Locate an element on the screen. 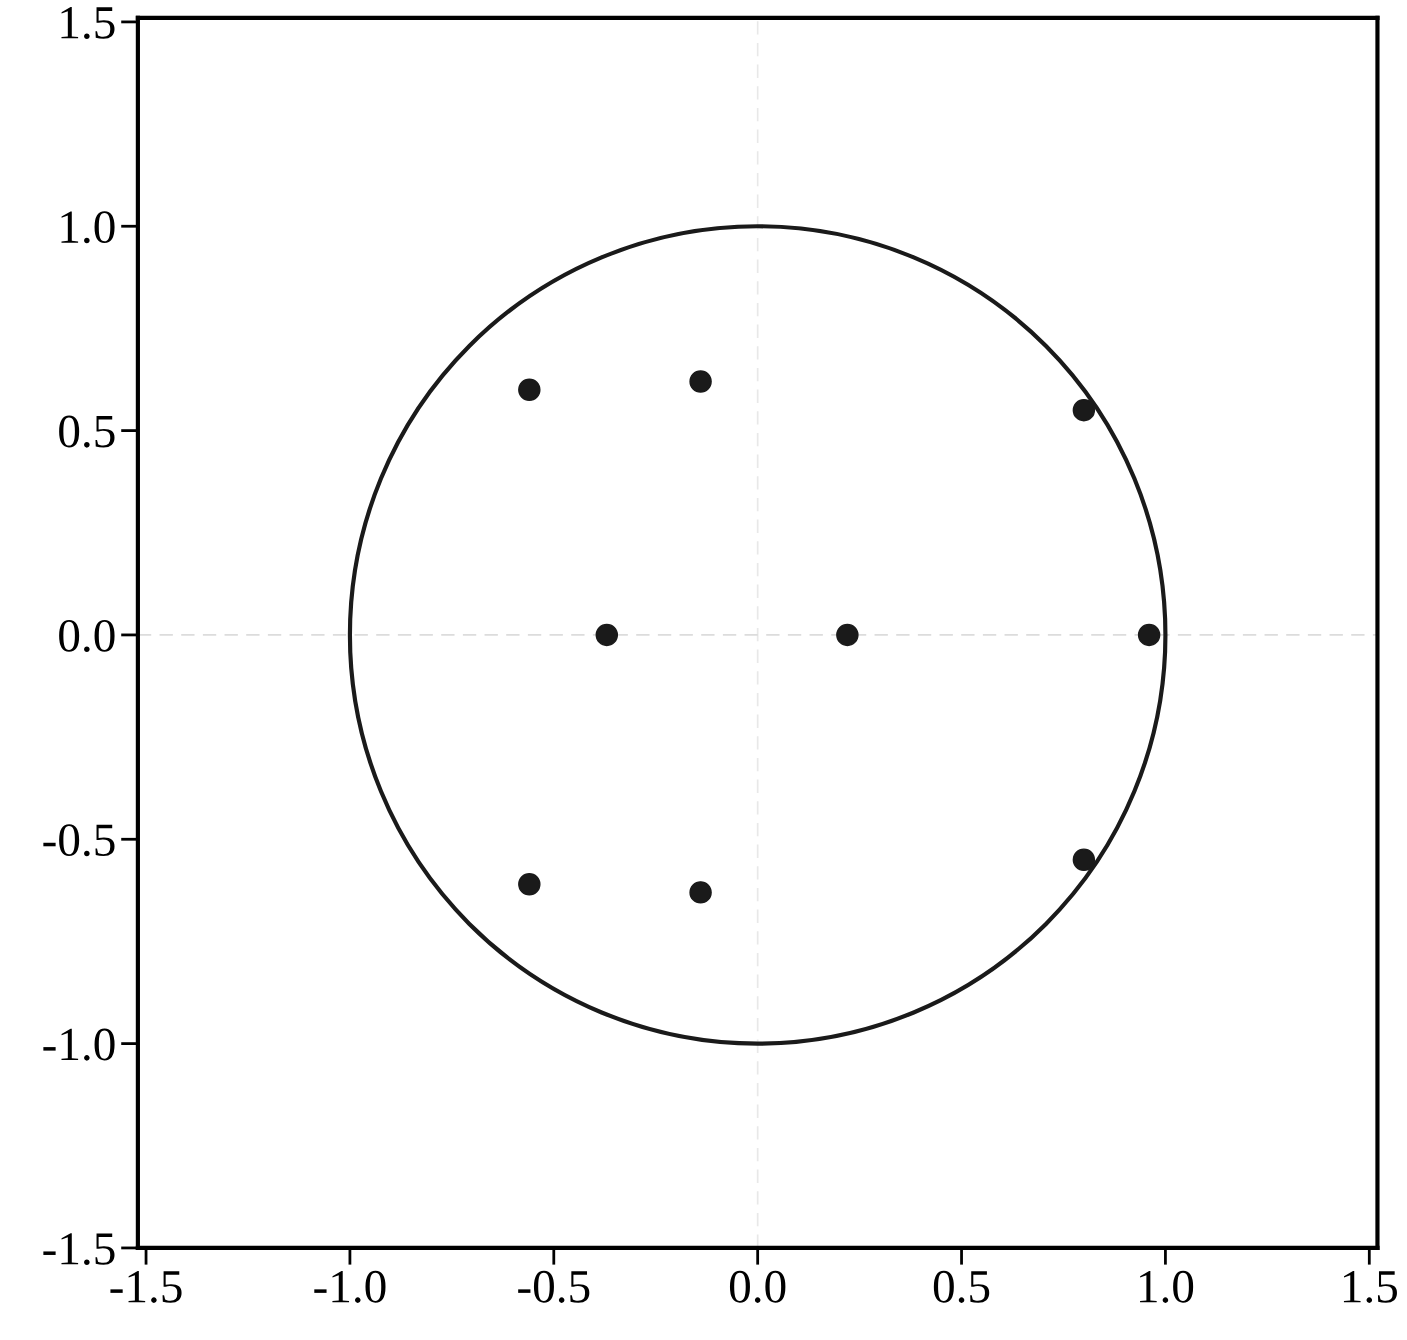 The width and height of the screenshot is (1407, 1340). x-tick-label: -0.5 is located at coordinates (554, 1286).